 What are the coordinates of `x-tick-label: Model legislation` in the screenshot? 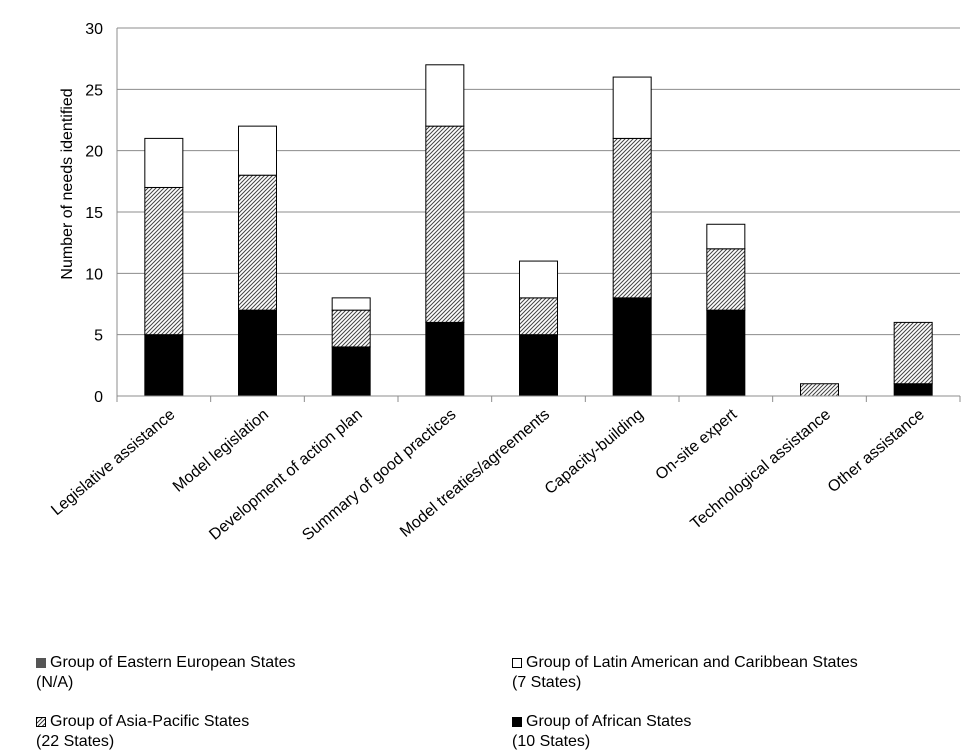 It's located at (221, 451).